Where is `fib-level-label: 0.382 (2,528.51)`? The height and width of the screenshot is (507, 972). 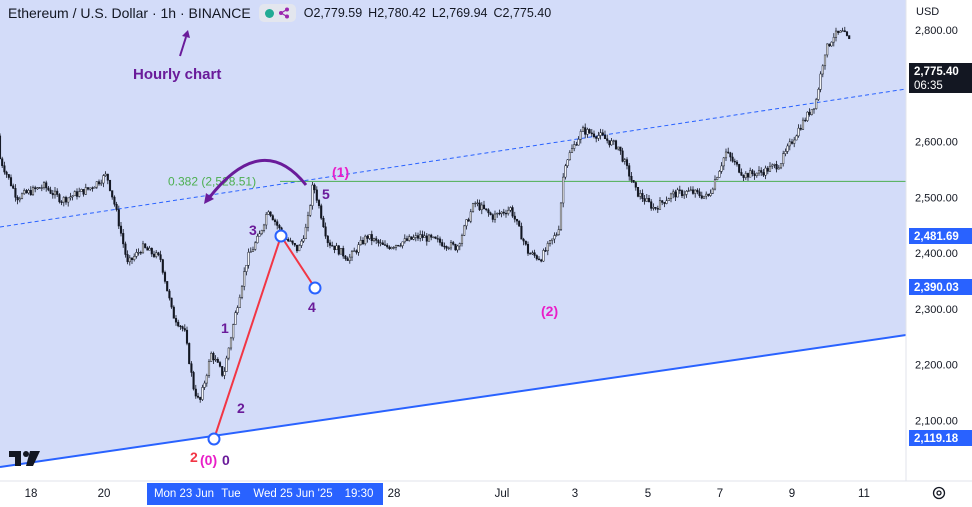
fib-level-label: 0.382 (2,528.51) is located at coordinates (212, 181).